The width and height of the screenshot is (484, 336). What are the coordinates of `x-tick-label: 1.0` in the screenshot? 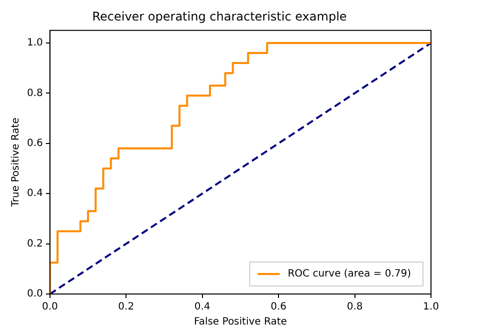 It's located at (431, 307).